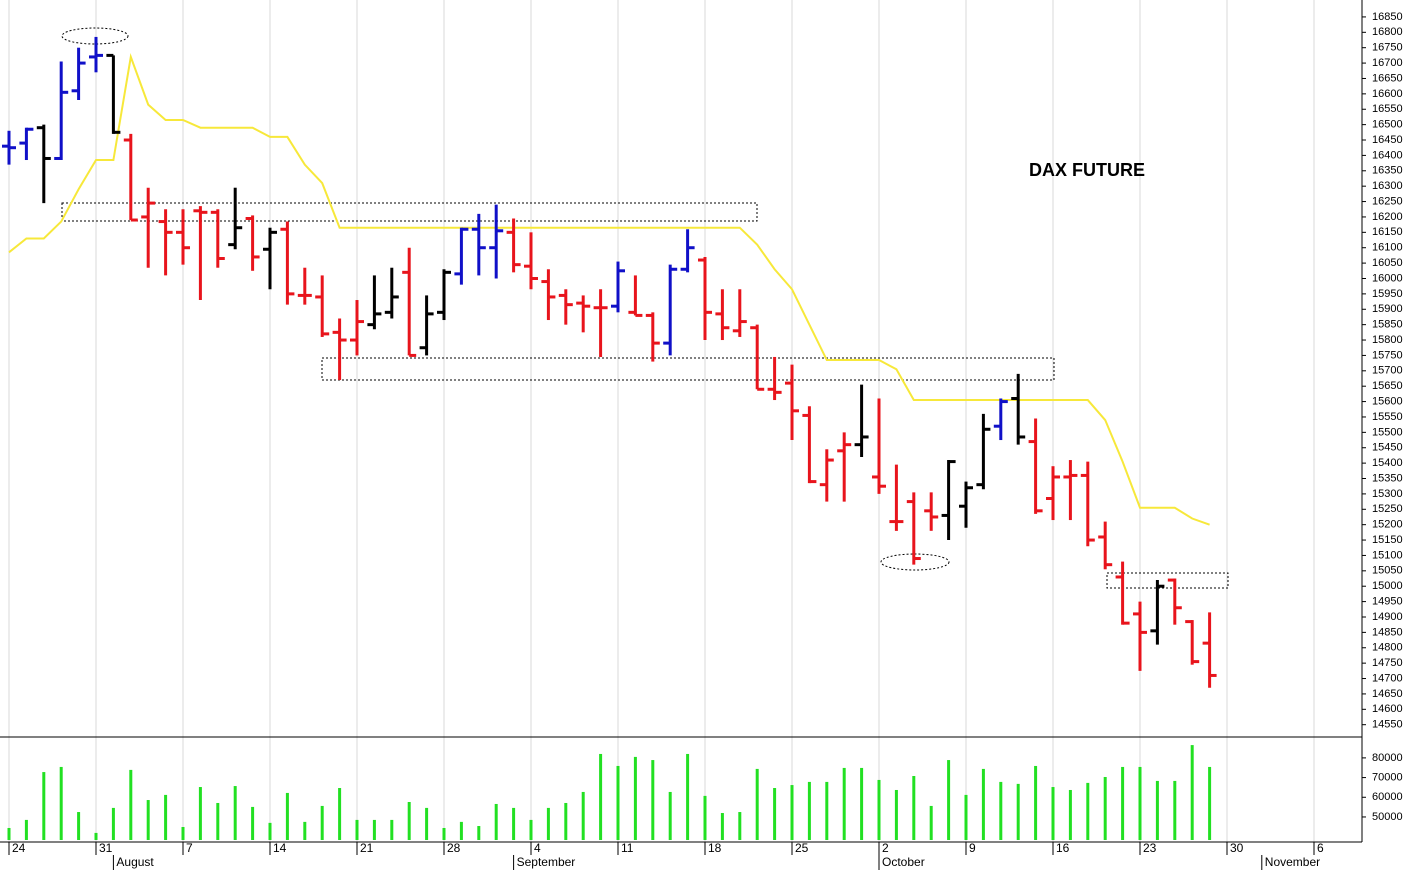 This screenshot has height=870, width=1408. I want to click on y-tick-label: 16850, so click(1387, 17).